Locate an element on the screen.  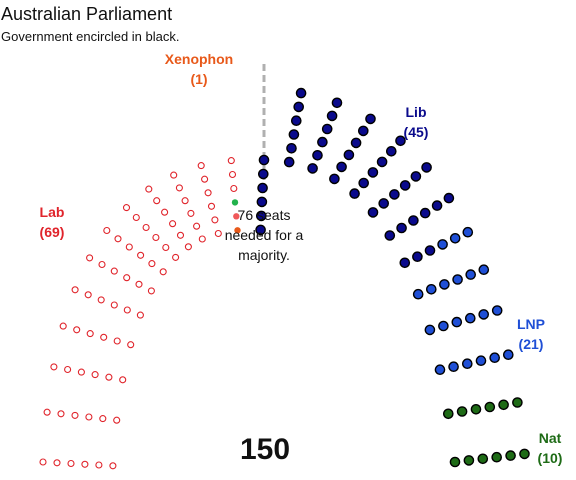
seat-green is located at coordinates (235, 202).